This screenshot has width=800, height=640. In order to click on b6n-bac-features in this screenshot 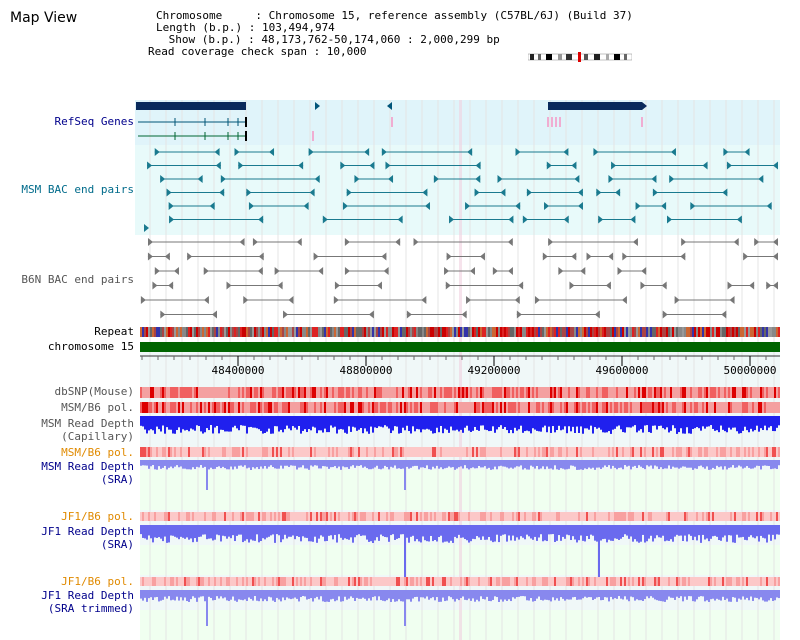, I will do `click(459, 278)`.